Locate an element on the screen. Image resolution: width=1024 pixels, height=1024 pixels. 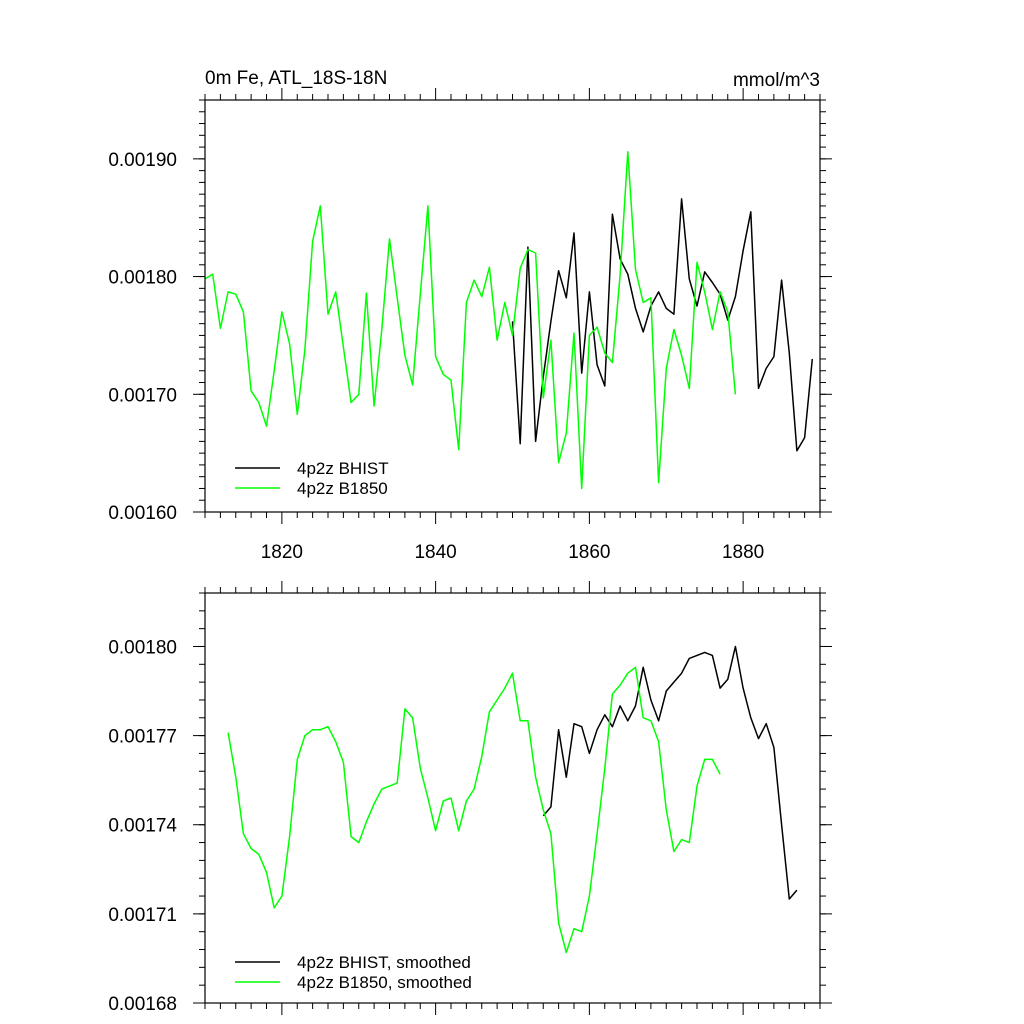
y-tick-label: 0.00168 is located at coordinates (142, 1004).